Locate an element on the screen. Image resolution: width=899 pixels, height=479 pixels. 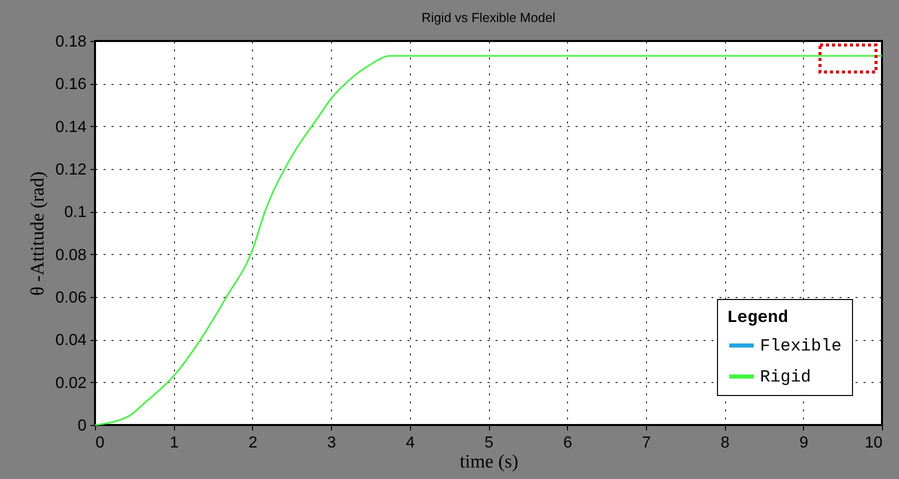
legend-title: Legend is located at coordinates (757, 318).